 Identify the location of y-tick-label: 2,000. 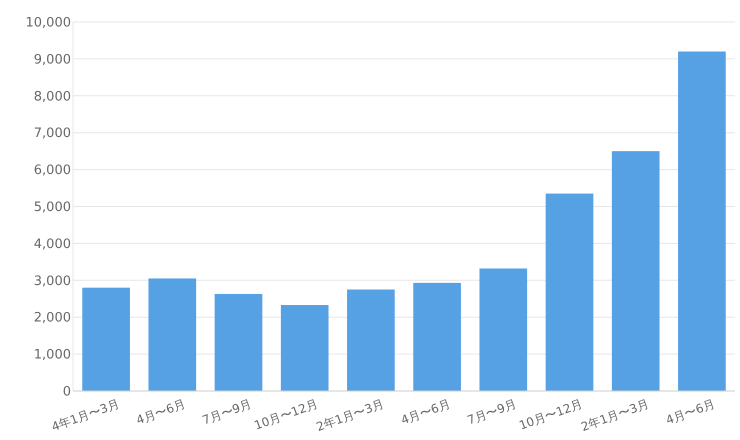
(52, 318).